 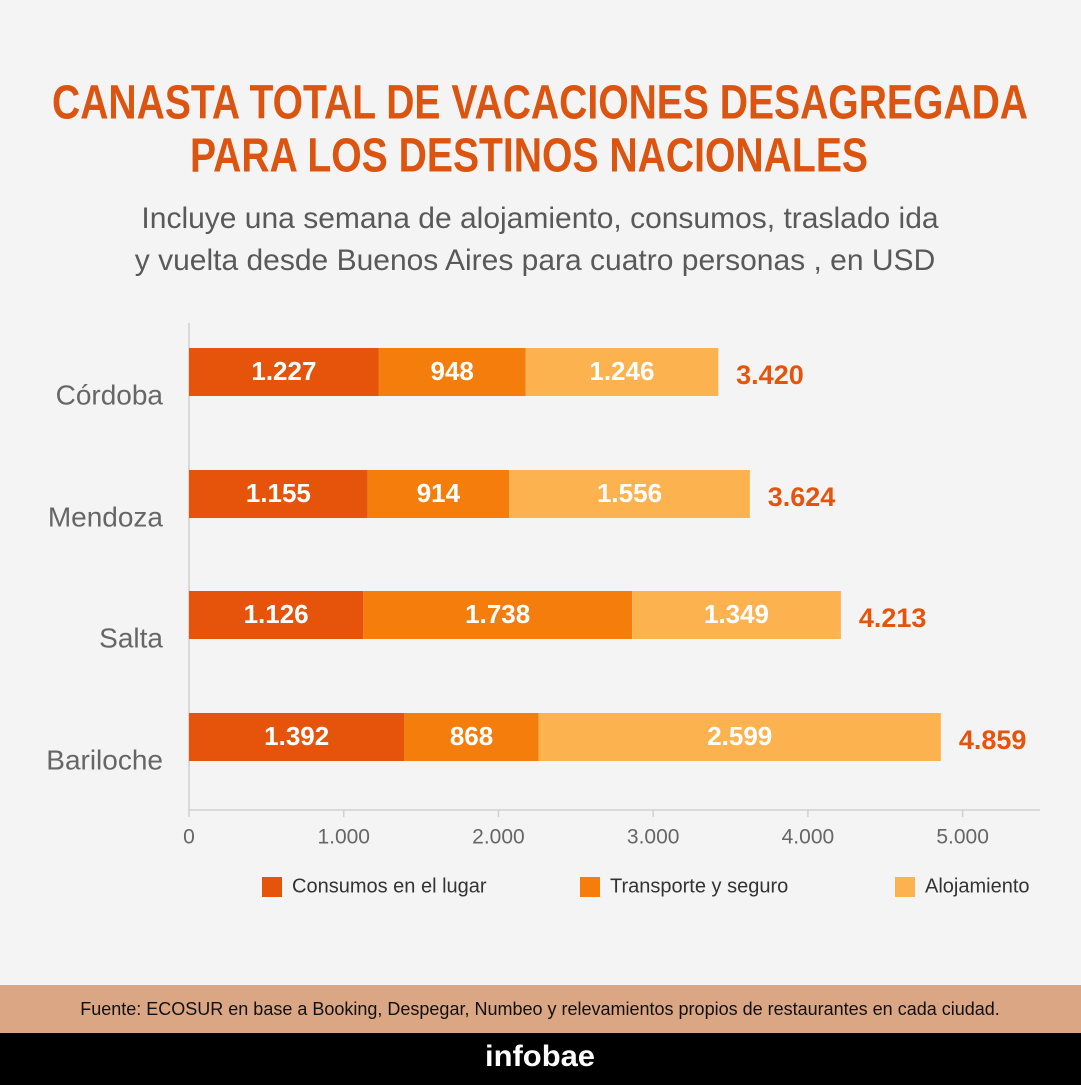 I want to click on footer, so click(x=540, y=1059).